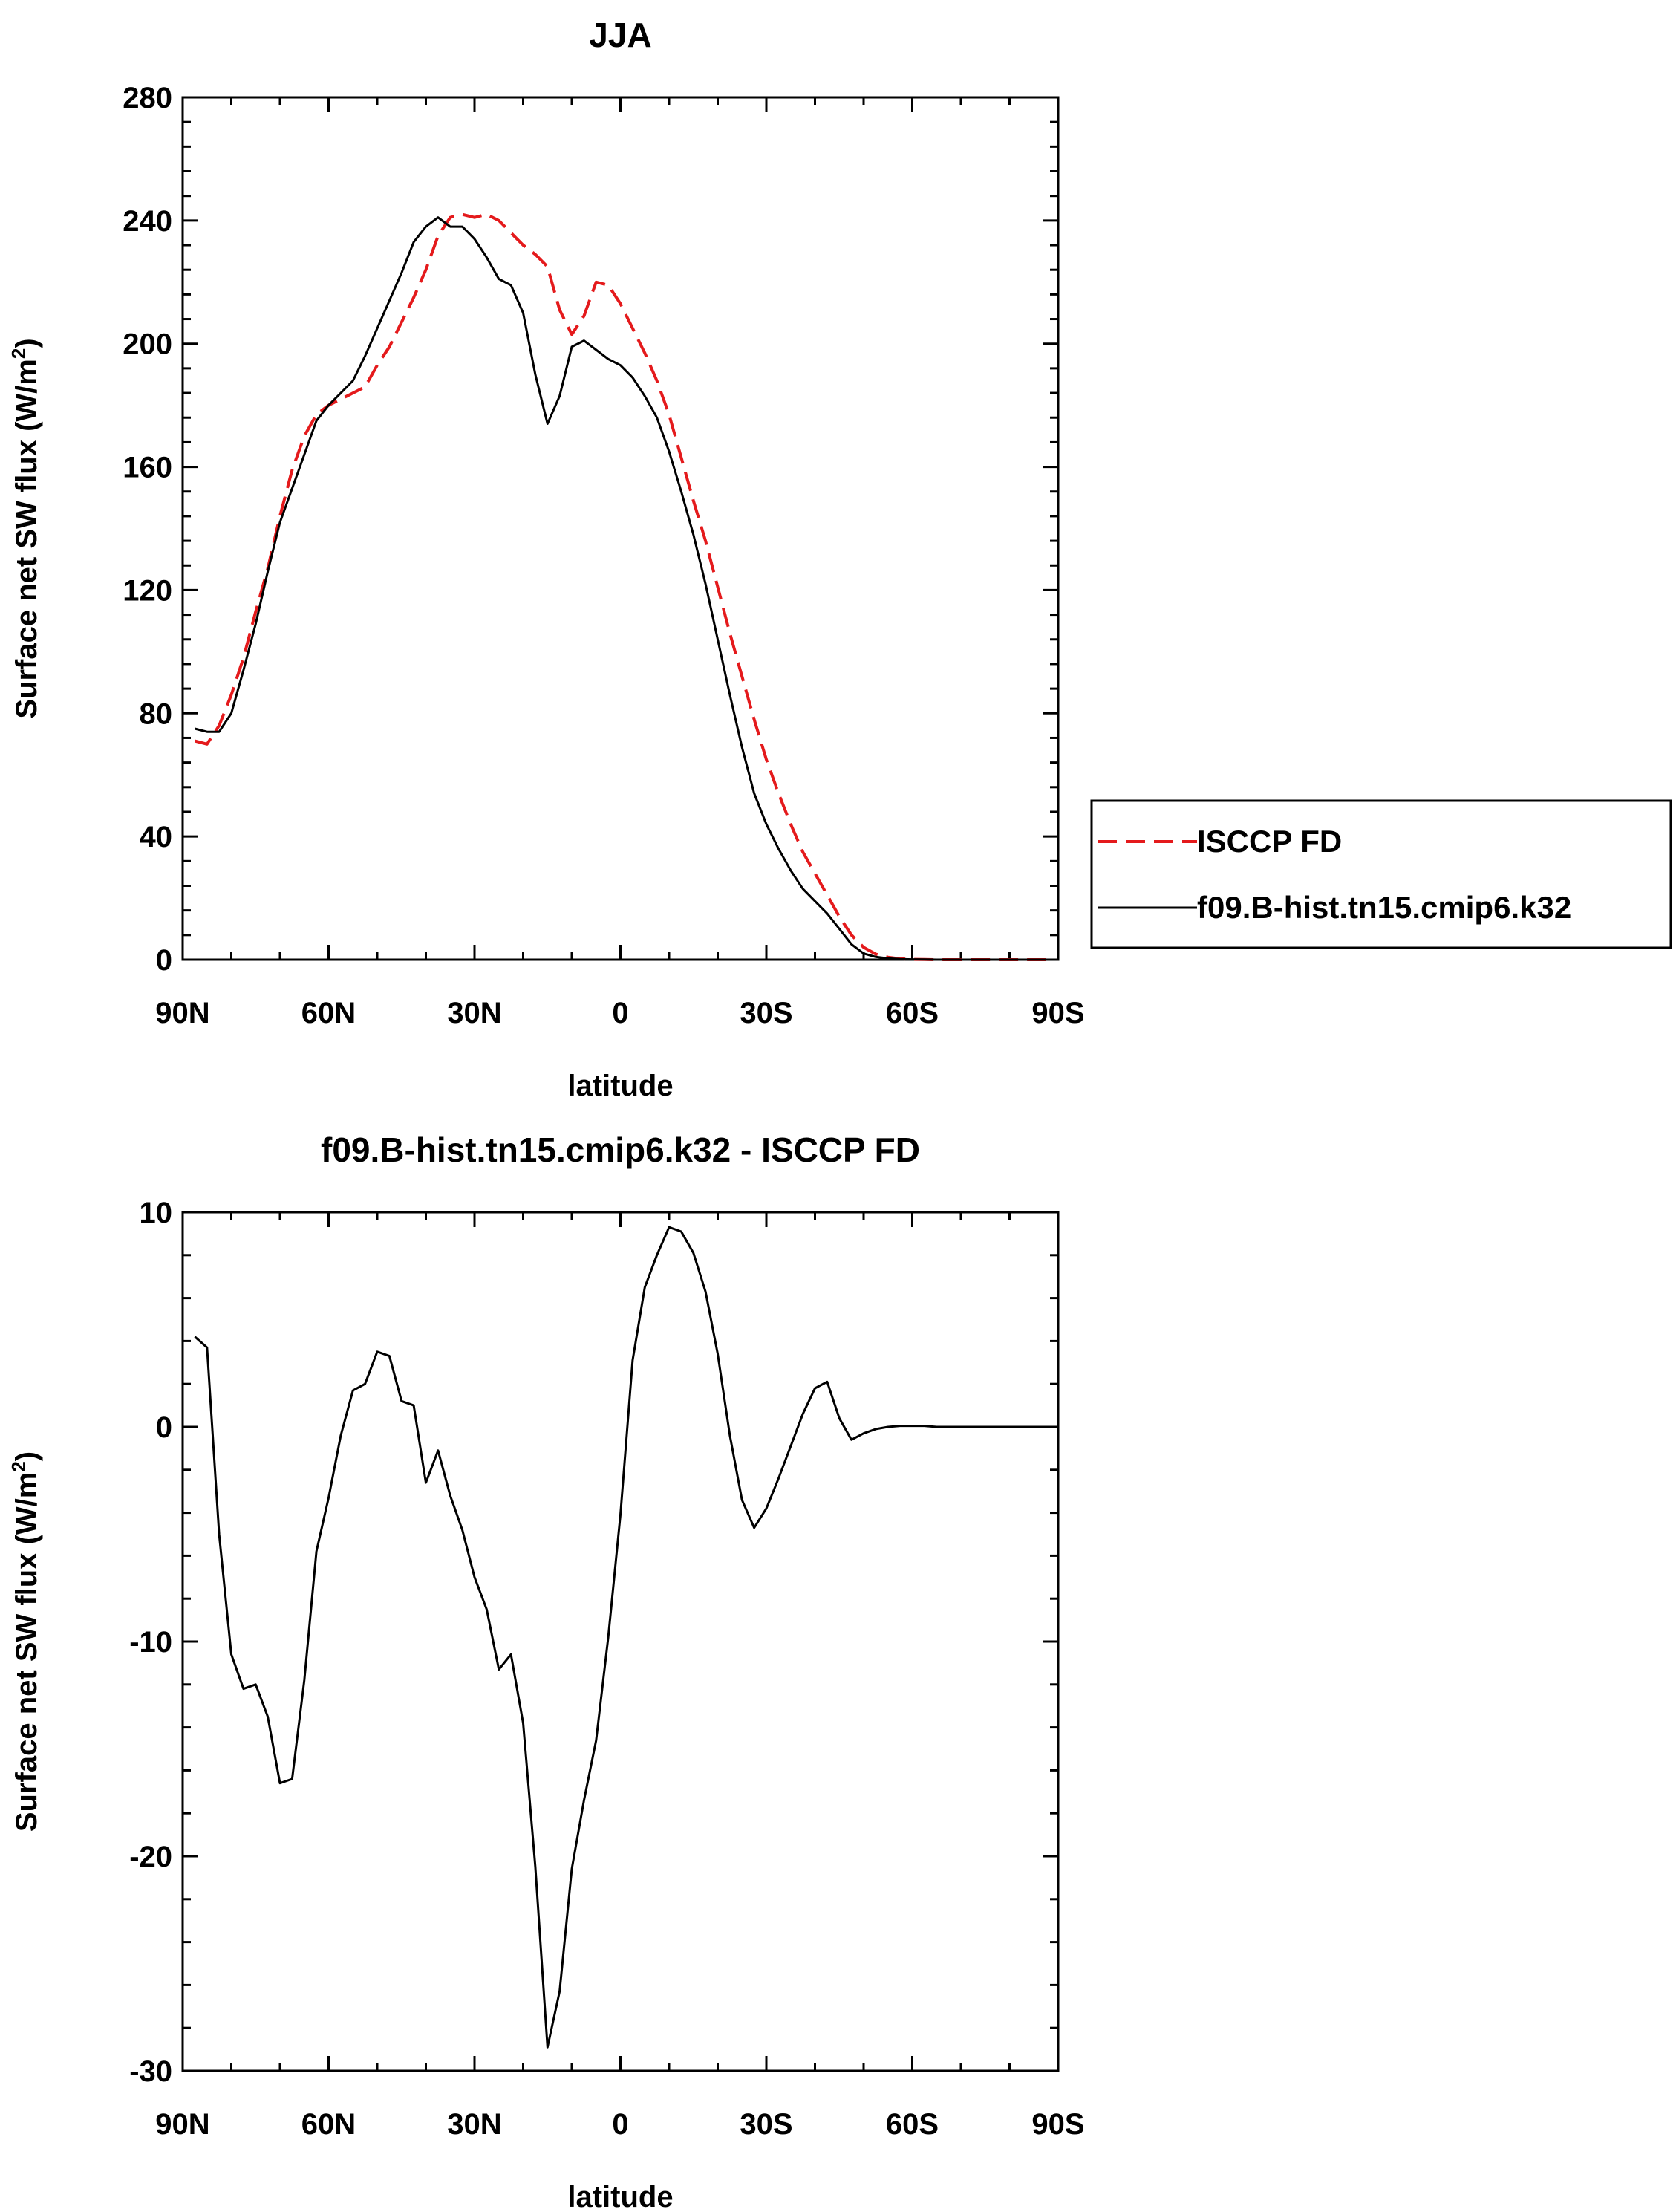 The height and width of the screenshot is (2212, 1676). Describe the element at coordinates (156, 1213) in the screenshot. I see `y-tick-label: 10` at that location.